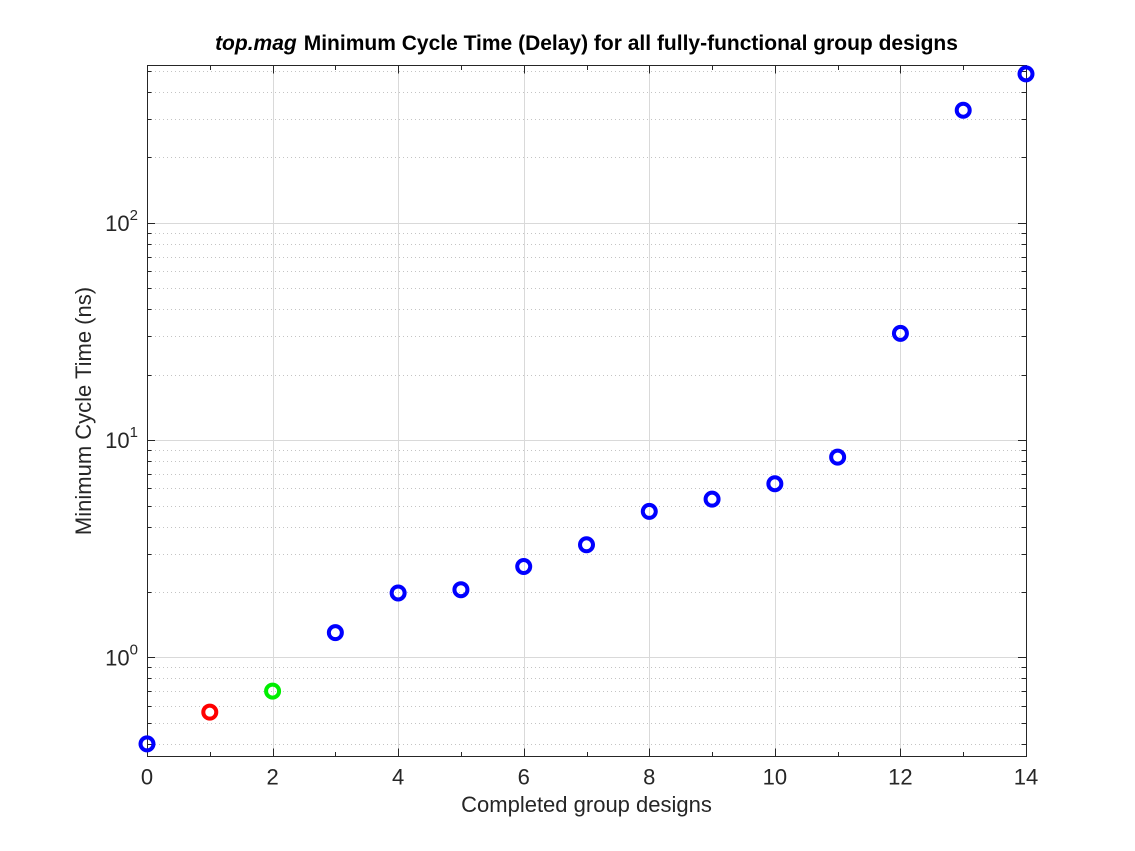 The width and height of the screenshot is (1135, 851). What do you see at coordinates (524, 567) in the screenshot?
I see `data-point-x6` at bounding box center [524, 567].